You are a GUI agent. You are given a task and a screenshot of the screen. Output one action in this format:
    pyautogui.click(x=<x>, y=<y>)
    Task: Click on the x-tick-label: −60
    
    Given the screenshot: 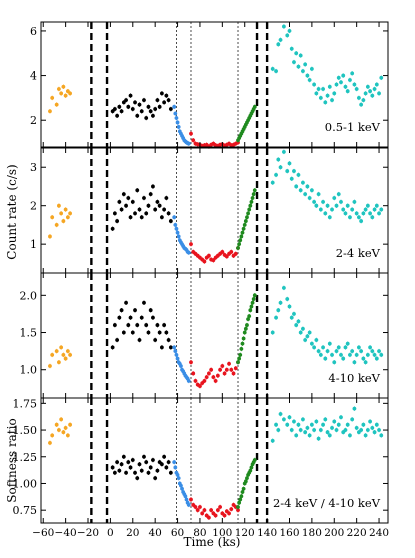 What is the action you would take?
    pyautogui.click(x=43, y=533)
    